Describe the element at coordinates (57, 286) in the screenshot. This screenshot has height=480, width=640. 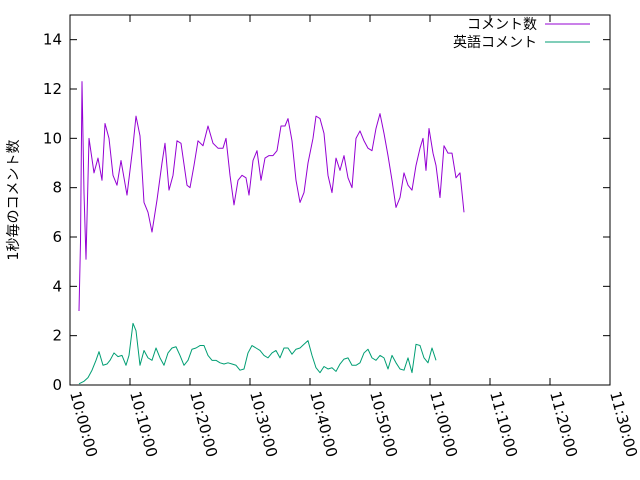
I see `y-tick-label: 4` at that location.